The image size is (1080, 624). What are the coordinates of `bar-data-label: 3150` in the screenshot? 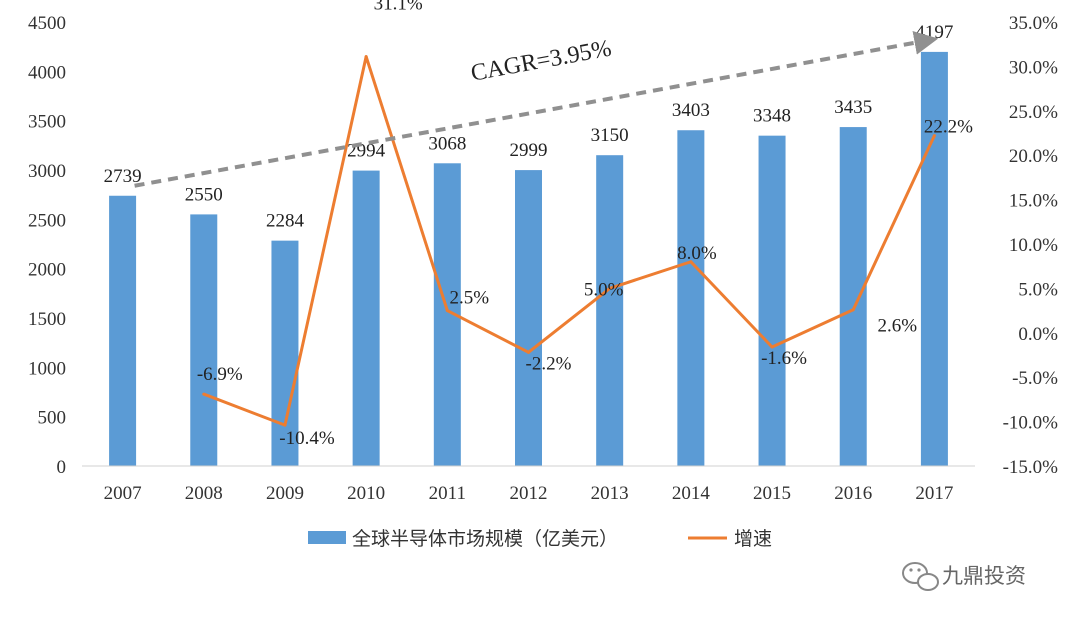 It's located at (610, 135).